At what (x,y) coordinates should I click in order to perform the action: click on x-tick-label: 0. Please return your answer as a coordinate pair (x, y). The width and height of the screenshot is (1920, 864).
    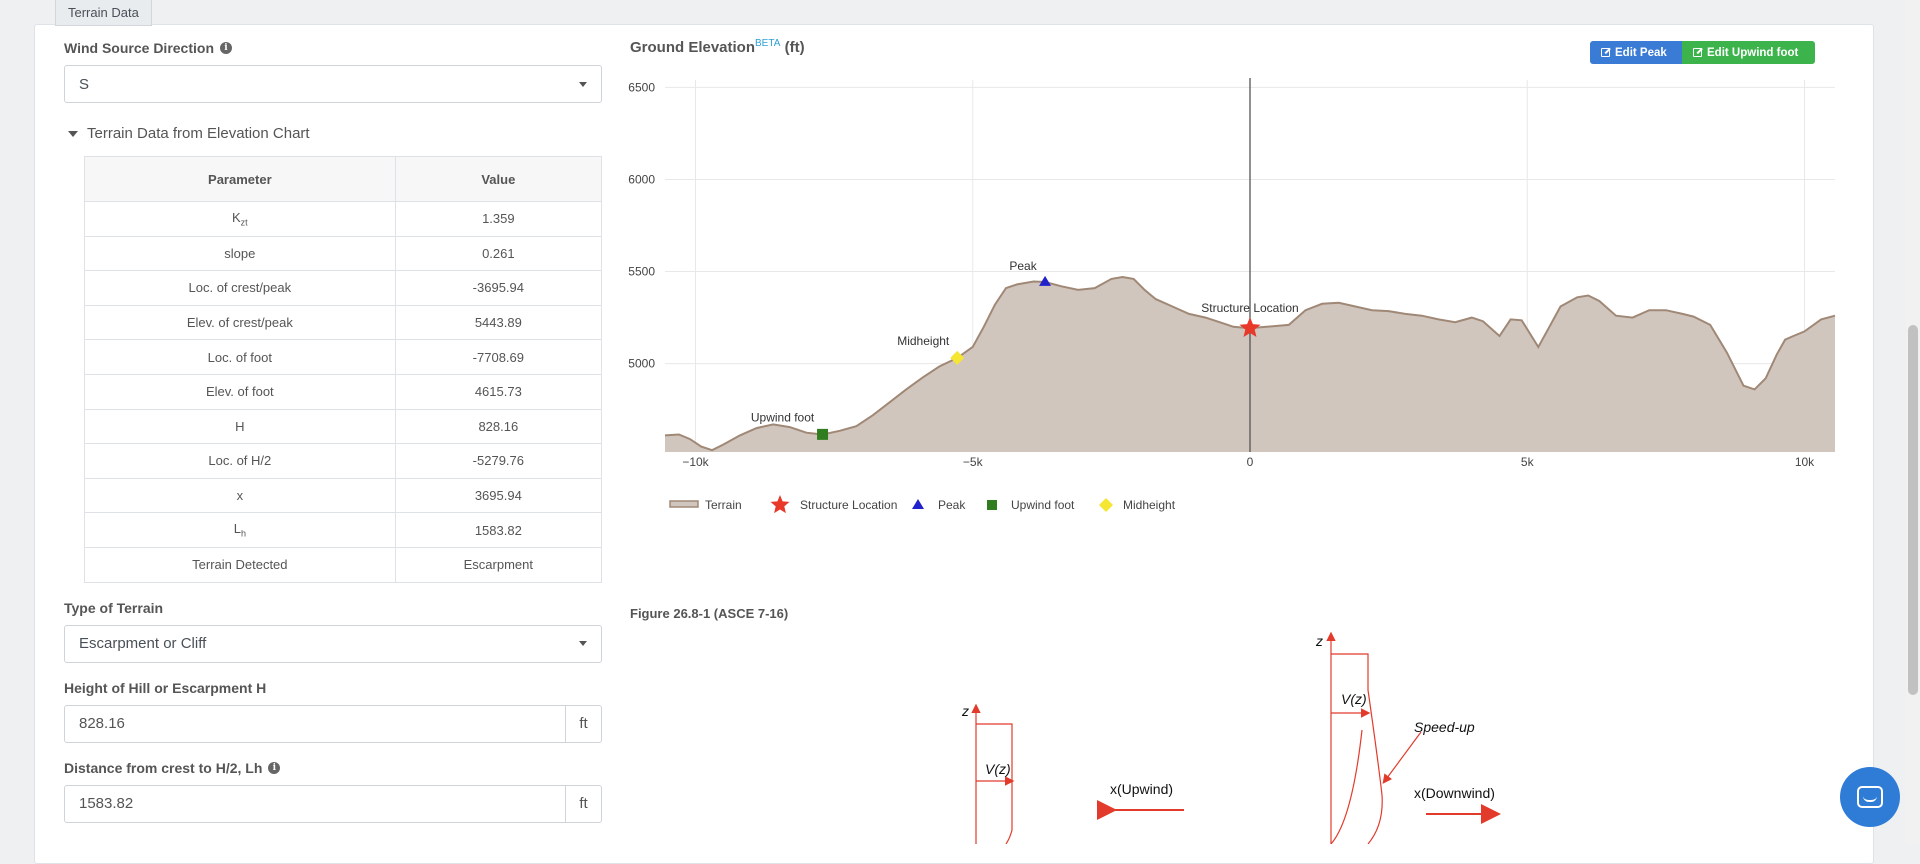
    Looking at the image, I should click on (1250, 462).